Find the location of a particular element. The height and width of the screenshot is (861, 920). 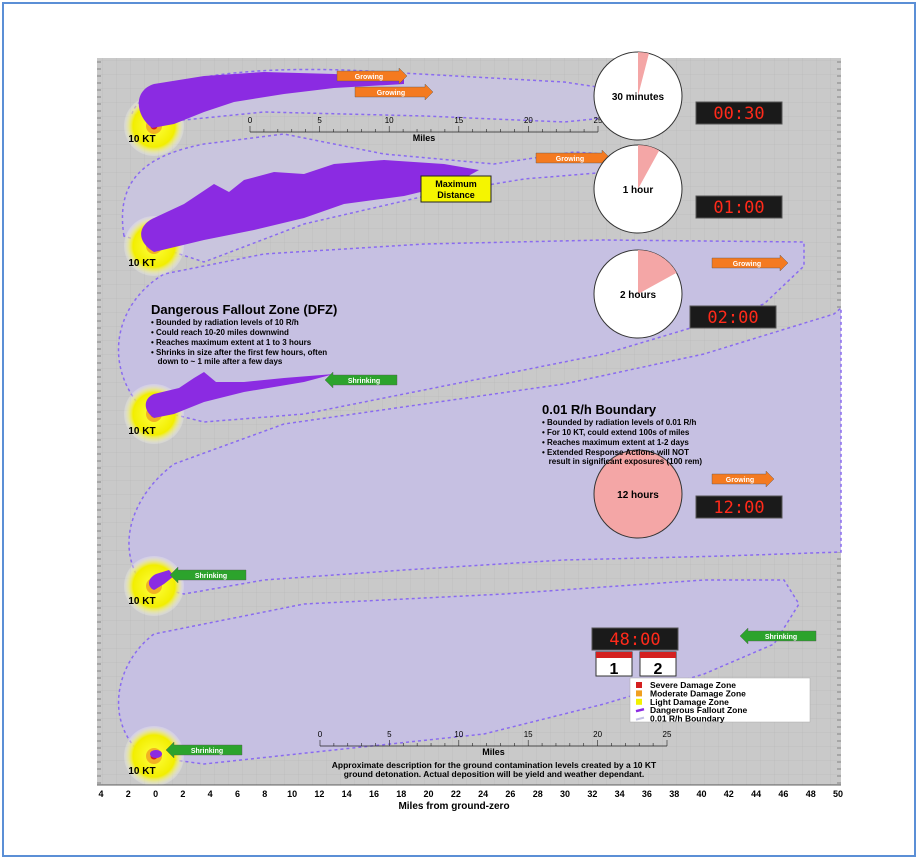

legend-item: Severe Damage Zone is located at coordinates (686, 685).